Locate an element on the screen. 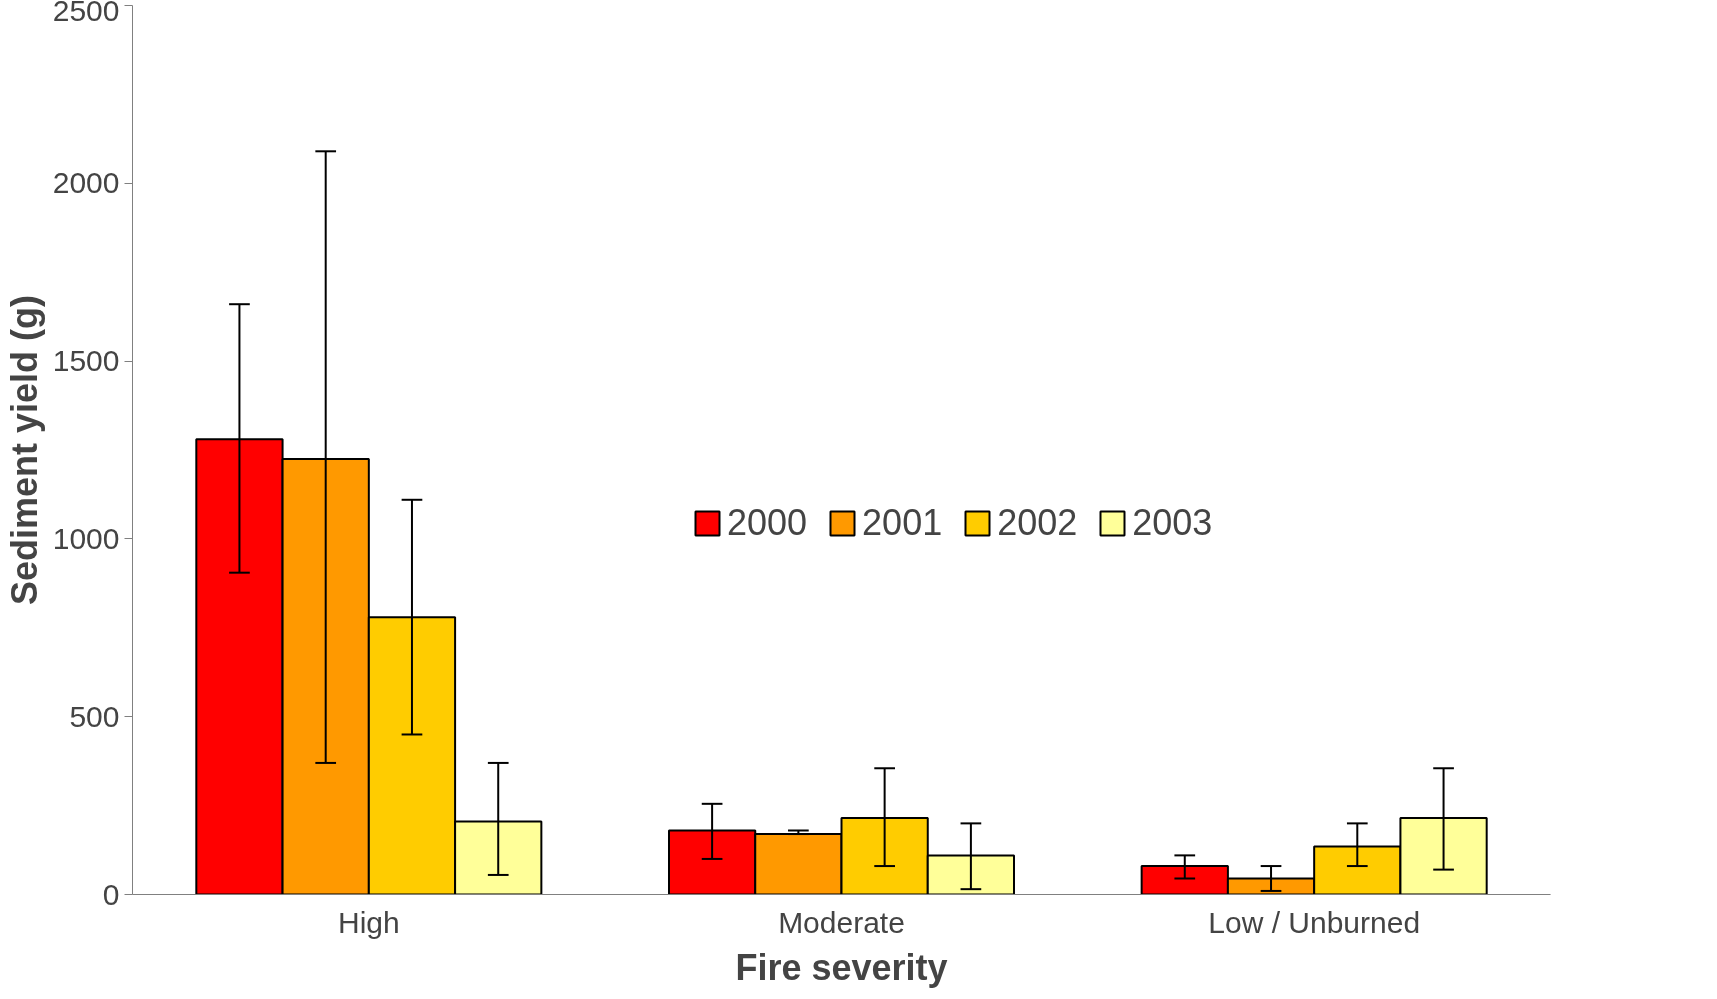 This screenshot has height=999, width=1717. x-tick-label: Moderate is located at coordinates (841, 922).